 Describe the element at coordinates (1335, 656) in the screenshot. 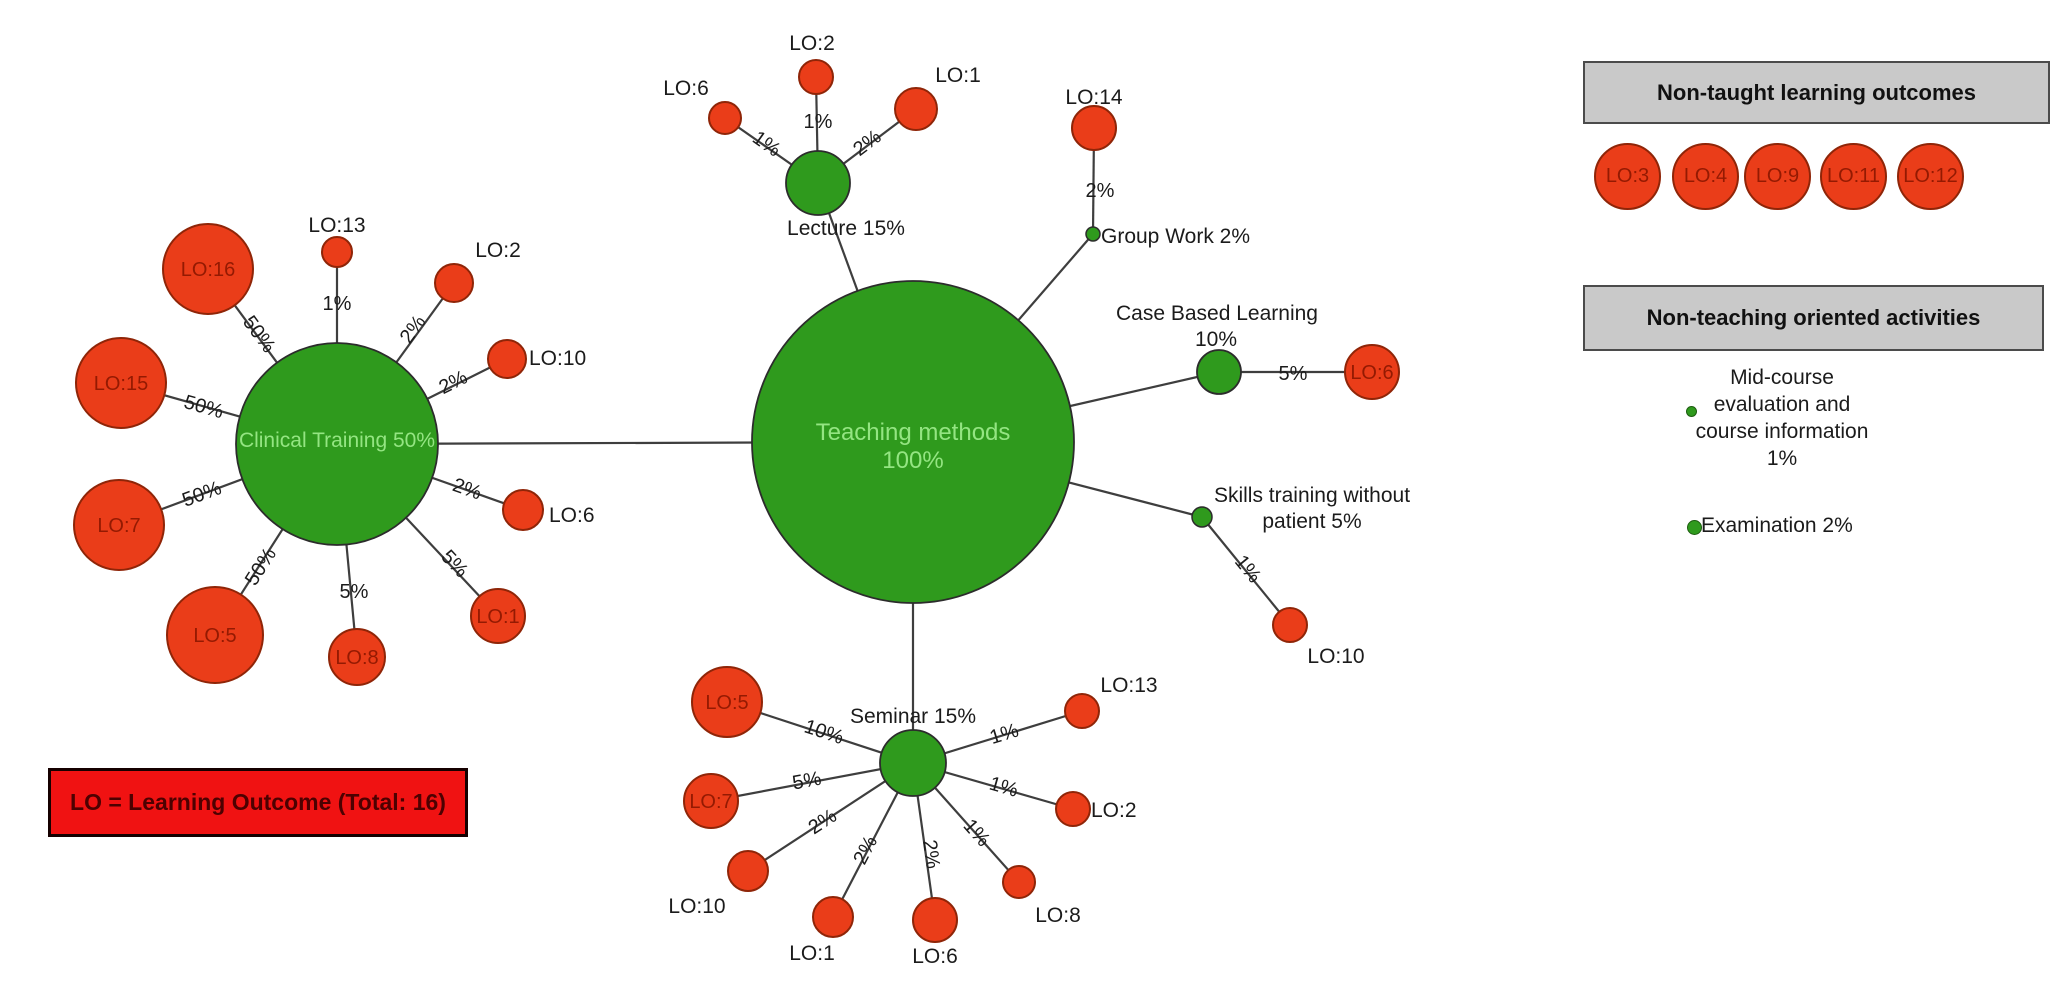

I see `skills-lo10-name: LO:10` at that location.